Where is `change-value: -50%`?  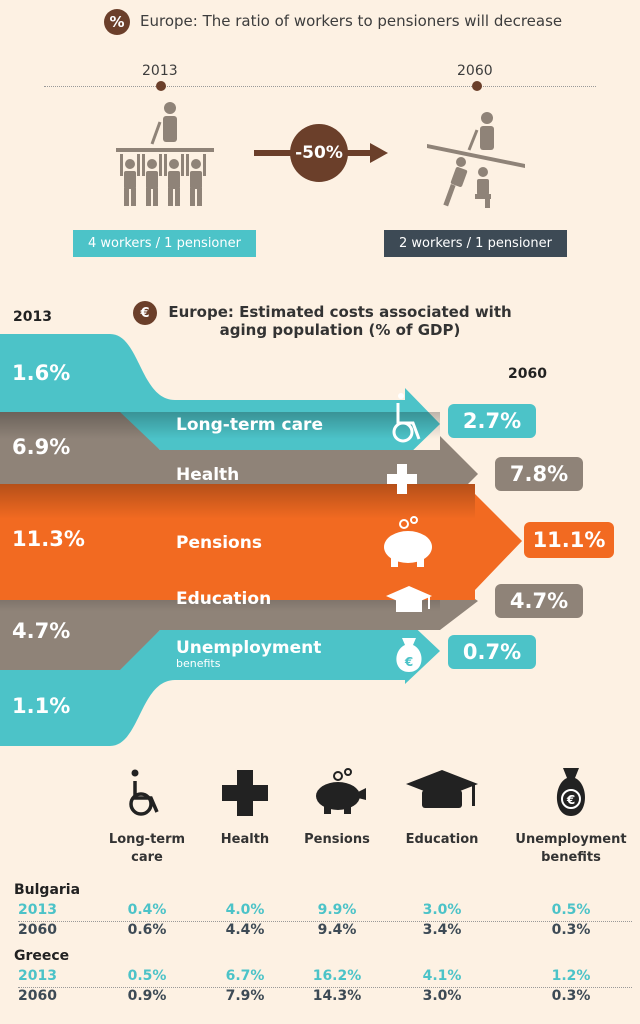
change-value: -50% is located at coordinates (319, 153).